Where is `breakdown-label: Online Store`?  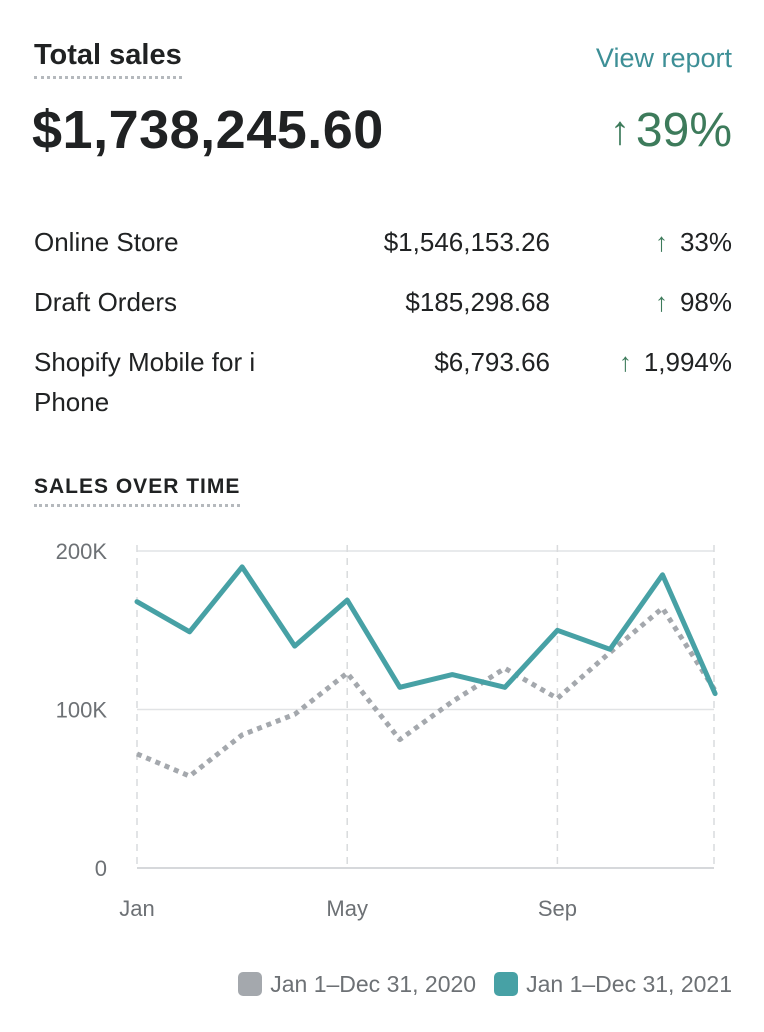
breakdown-label: Online Store is located at coordinates (106, 242).